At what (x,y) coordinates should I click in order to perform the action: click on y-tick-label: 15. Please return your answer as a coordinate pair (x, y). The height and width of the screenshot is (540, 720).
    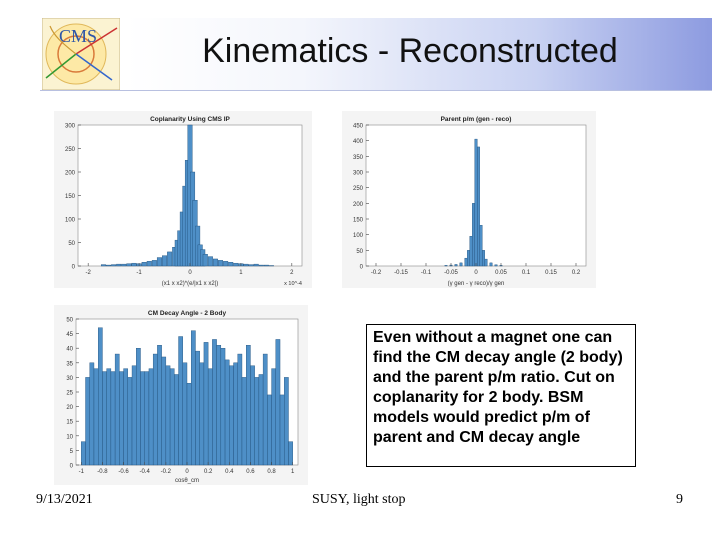
    Looking at the image, I should click on (69, 423).